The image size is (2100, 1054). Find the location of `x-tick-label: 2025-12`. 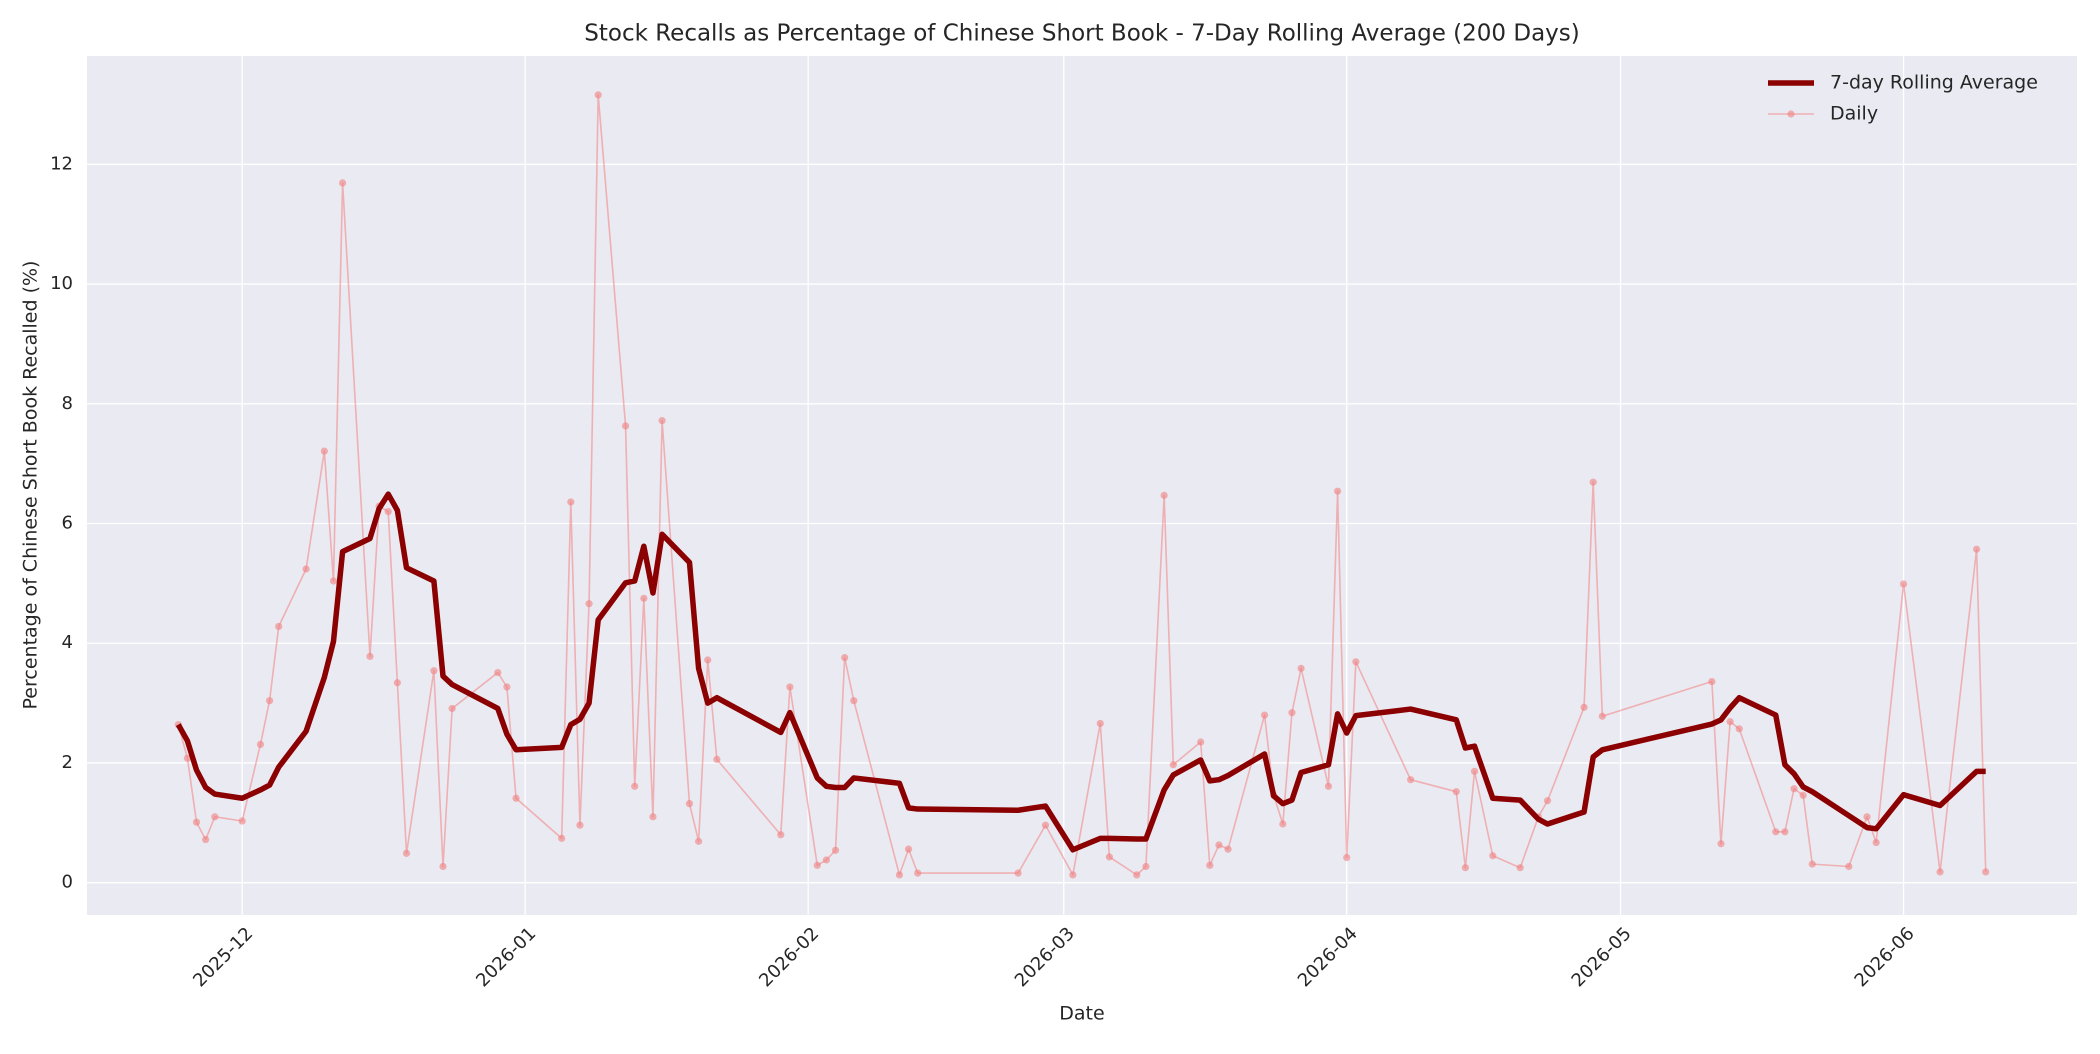

x-tick-label: 2025-12 is located at coordinates (223, 957).